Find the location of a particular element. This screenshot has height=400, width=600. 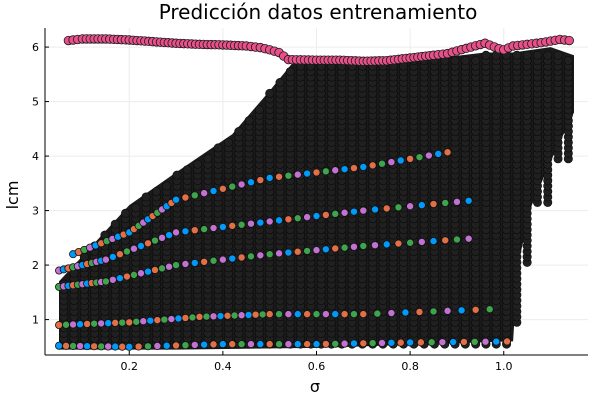

x-tick-label: 0.6 is located at coordinates (317, 366).